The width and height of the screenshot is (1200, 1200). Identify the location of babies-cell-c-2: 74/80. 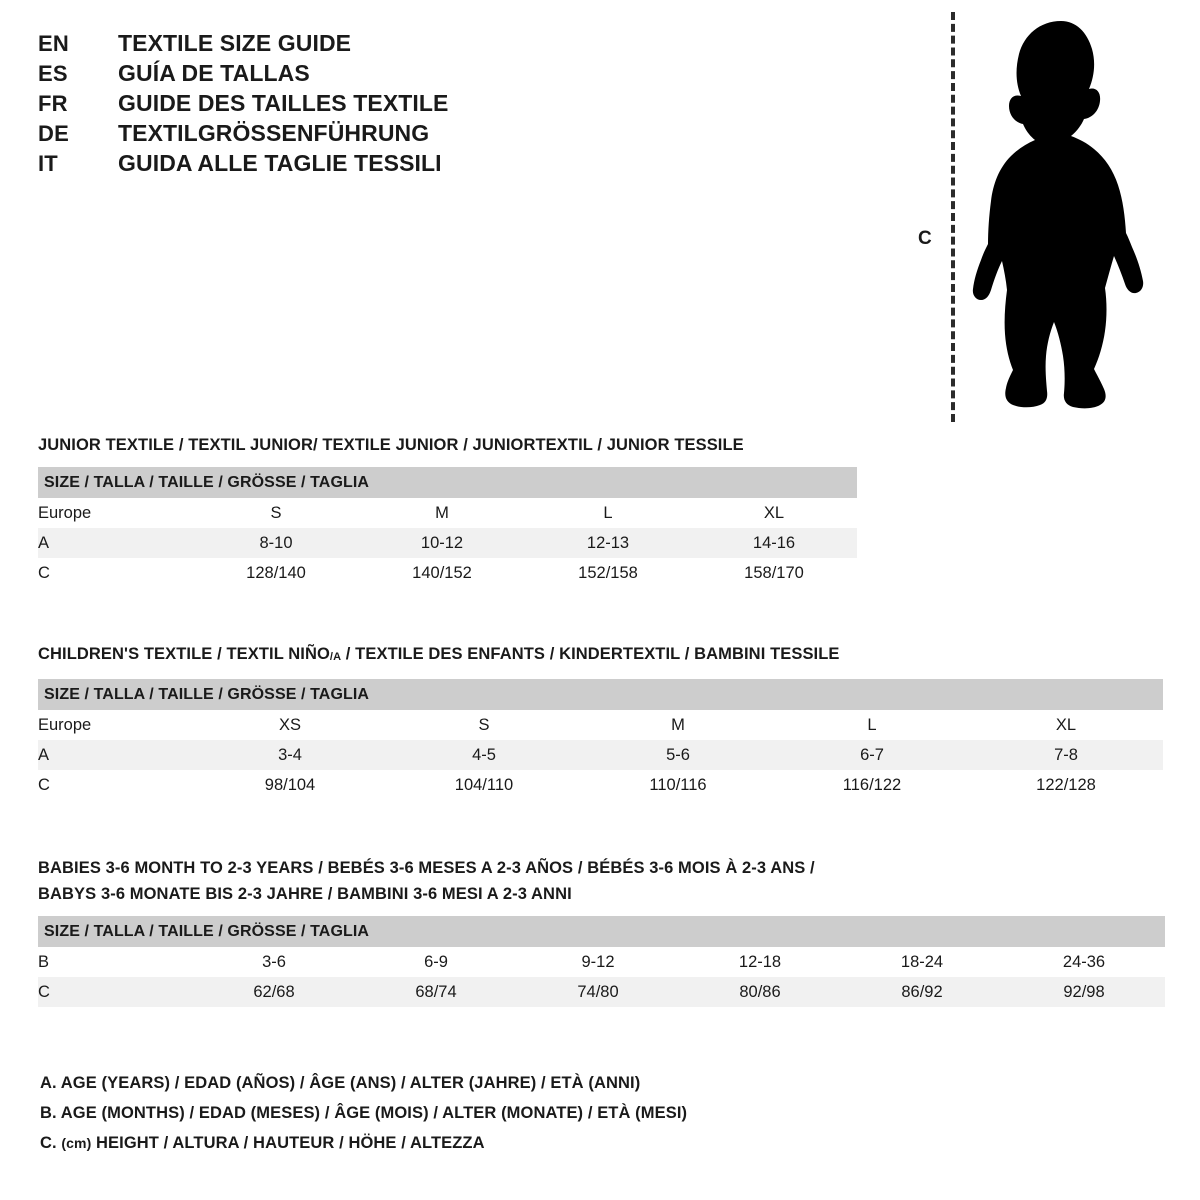
(598, 992).